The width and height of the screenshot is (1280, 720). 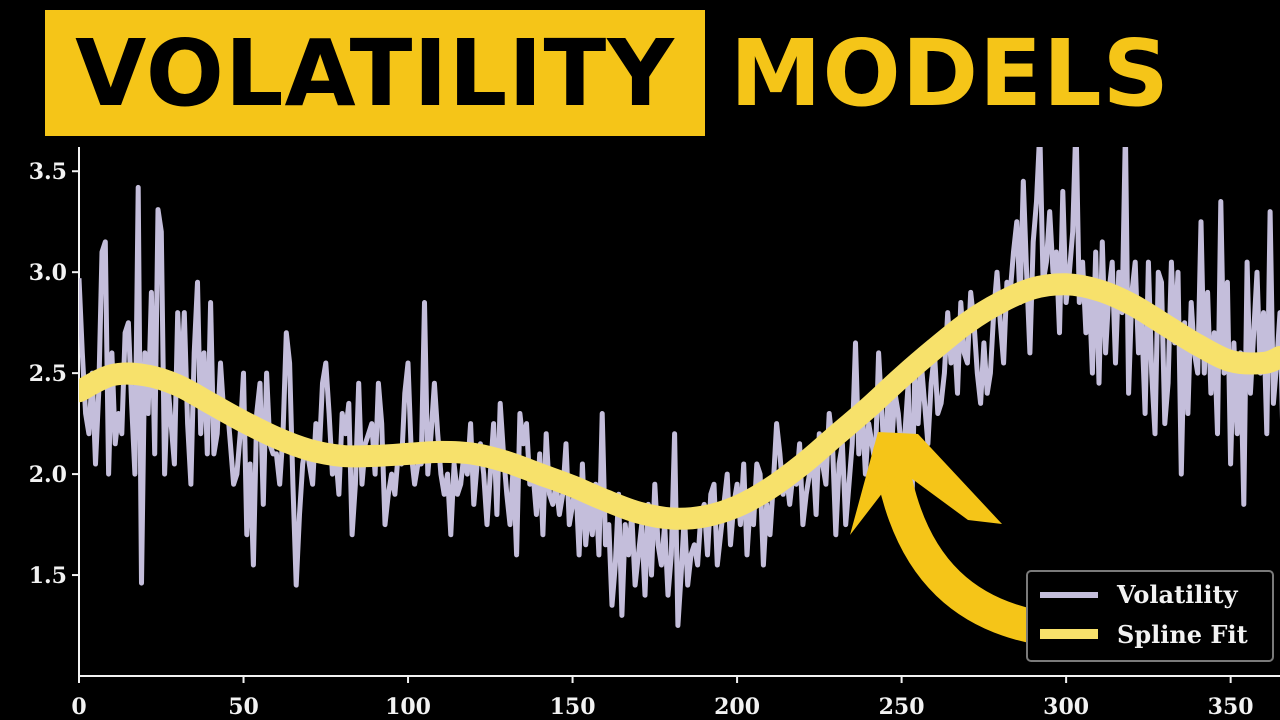 I want to click on y-tick-label: 2.5, so click(x=48, y=374).